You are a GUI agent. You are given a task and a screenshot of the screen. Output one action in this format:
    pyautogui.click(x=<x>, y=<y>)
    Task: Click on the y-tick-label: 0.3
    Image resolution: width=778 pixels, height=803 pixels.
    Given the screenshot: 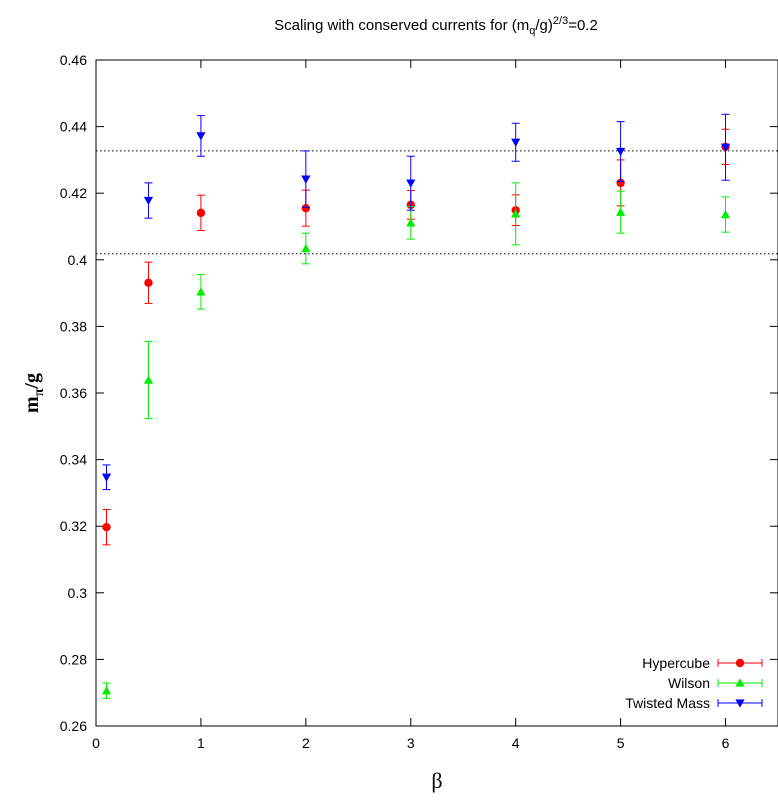 What is the action you would take?
    pyautogui.click(x=78, y=593)
    